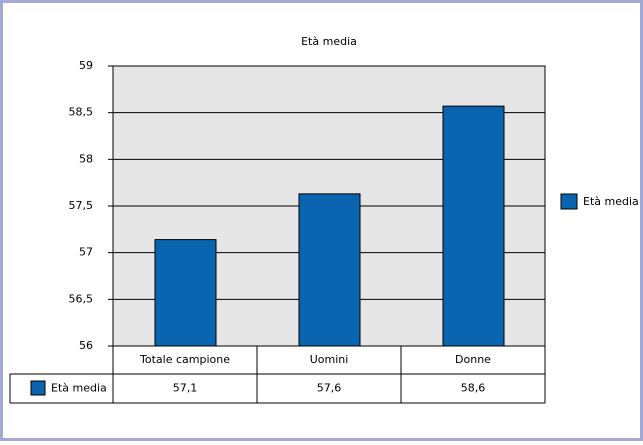 The width and height of the screenshot is (643, 445). I want to click on x-tick-label: Totale campione, so click(184, 359).